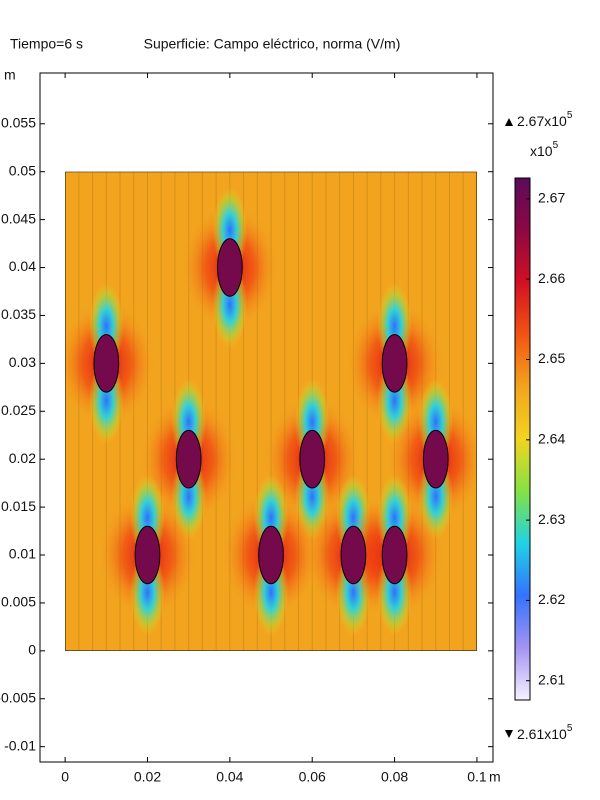 This screenshot has height=800, width=600. Describe the element at coordinates (551, 439) in the screenshot. I see `colorbar-tick-label: 2.64` at that location.